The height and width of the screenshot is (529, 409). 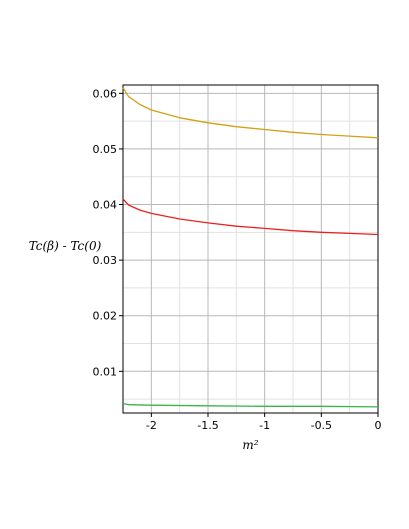 I want to click on y-tick-label: 0.02, so click(x=105, y=316).